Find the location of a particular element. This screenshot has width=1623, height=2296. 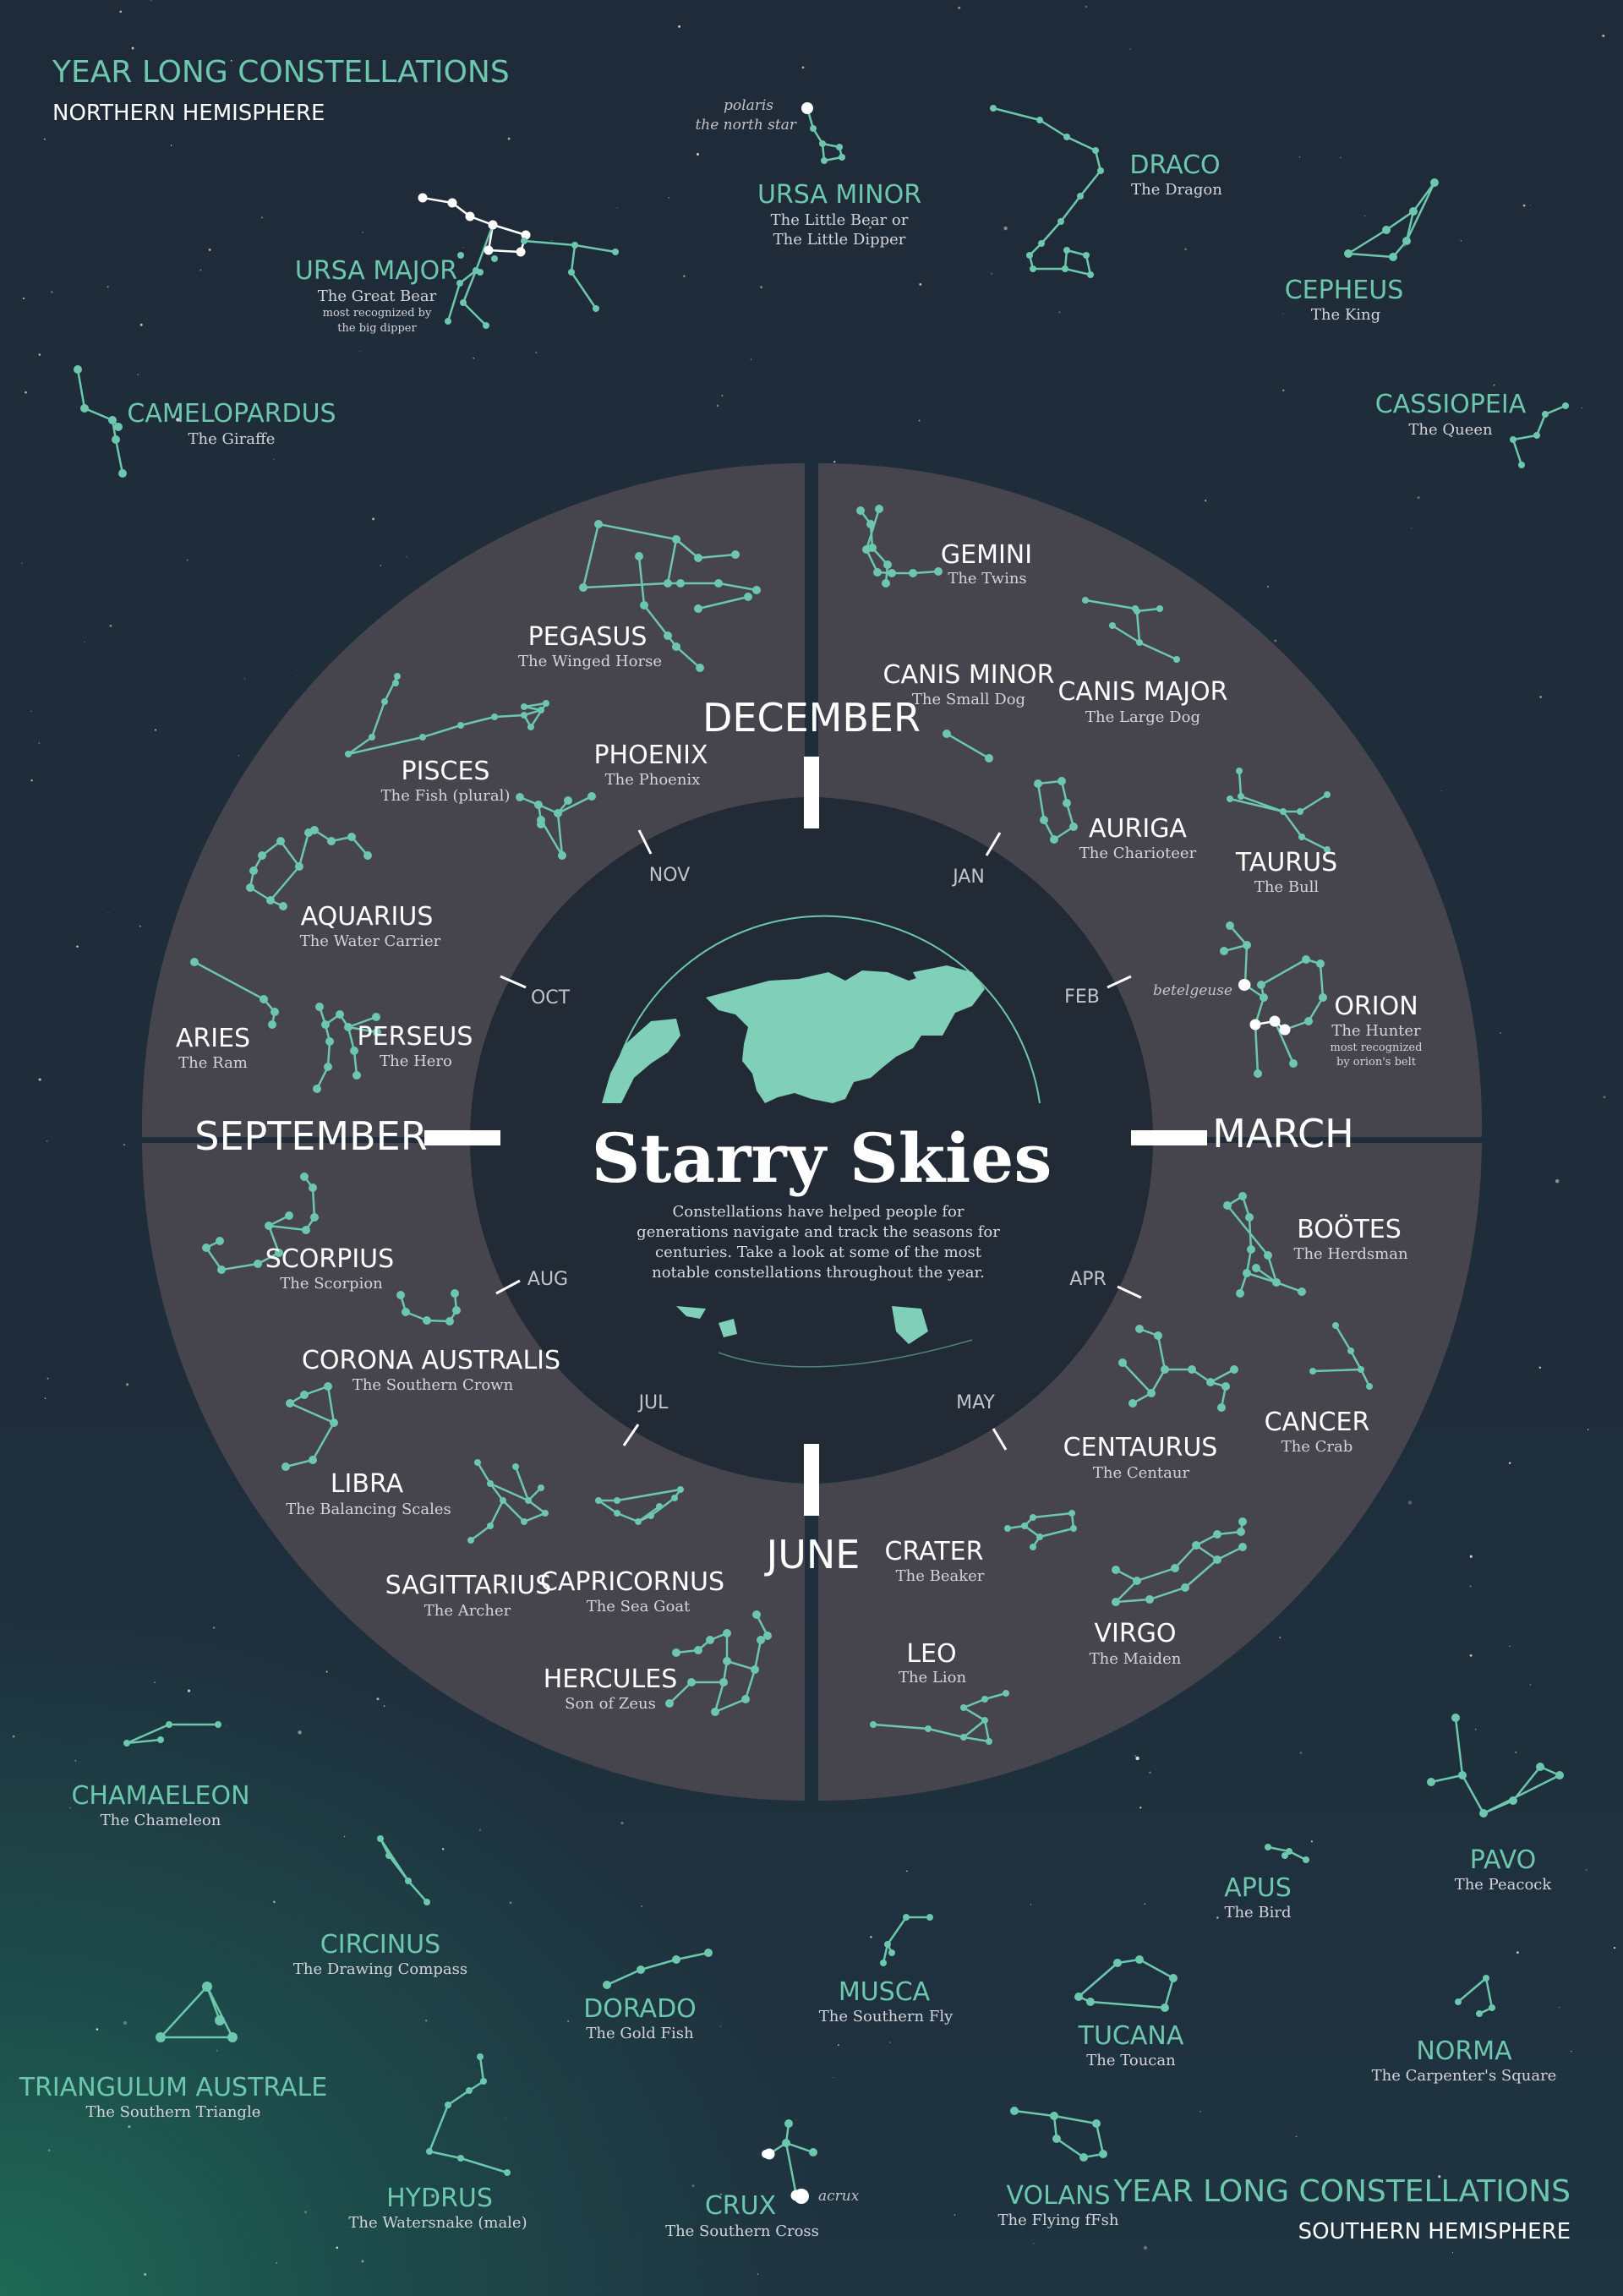

label-orion-desc-3: by orion's belt is located at coordinates (1377, 1062).